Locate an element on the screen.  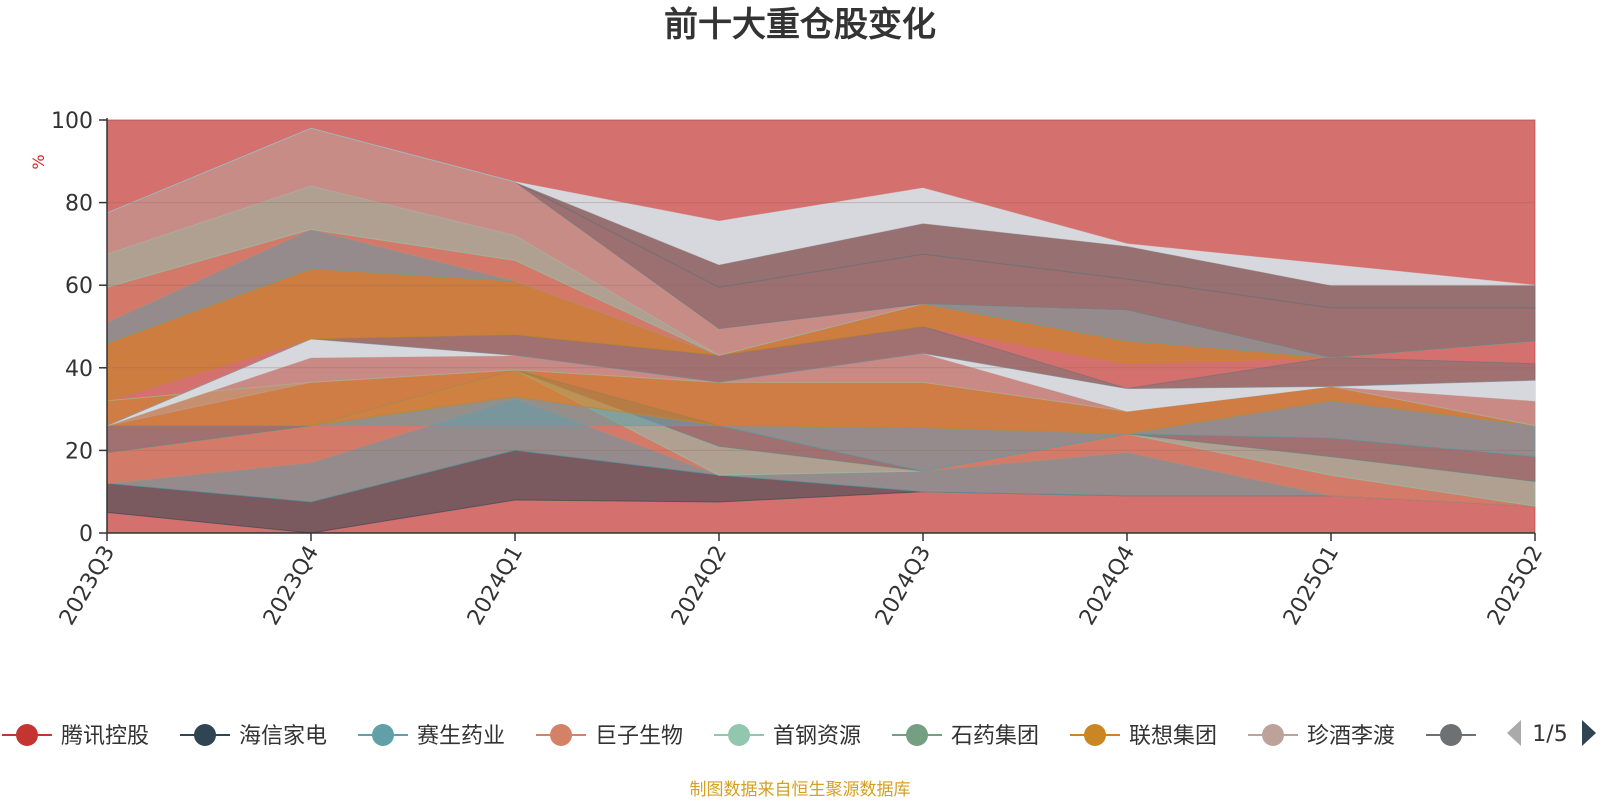
legend-item: 赛生药业 is located at coordinates (431, 736).